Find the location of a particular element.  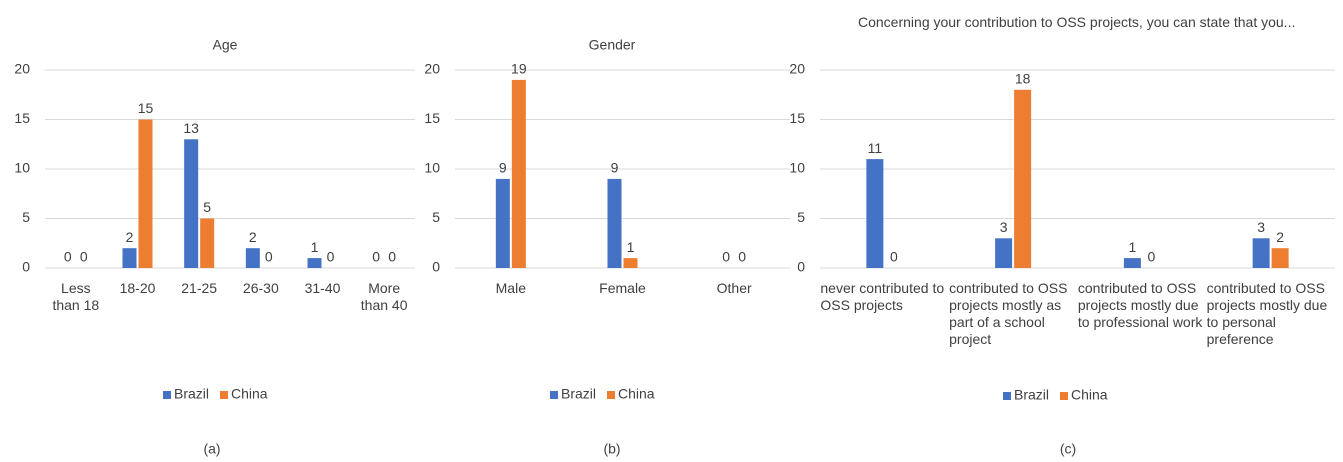

data-label: 19 is located at coordinates (519, 69).